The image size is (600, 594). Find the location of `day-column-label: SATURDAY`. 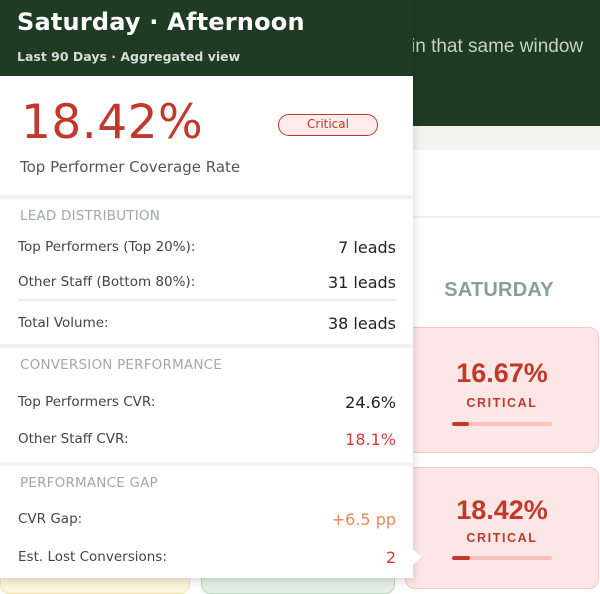

day-column-label: SATURDAY is located at coordinates (499, 290).